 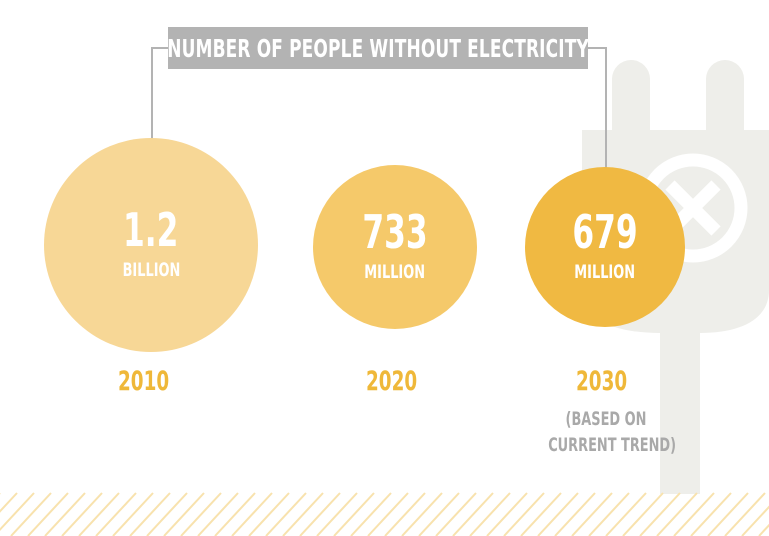 What do you see at coordinates (392, 381) in the screenshot?
I see `year-label-2020: 2020` at bounding box center [392, 381].